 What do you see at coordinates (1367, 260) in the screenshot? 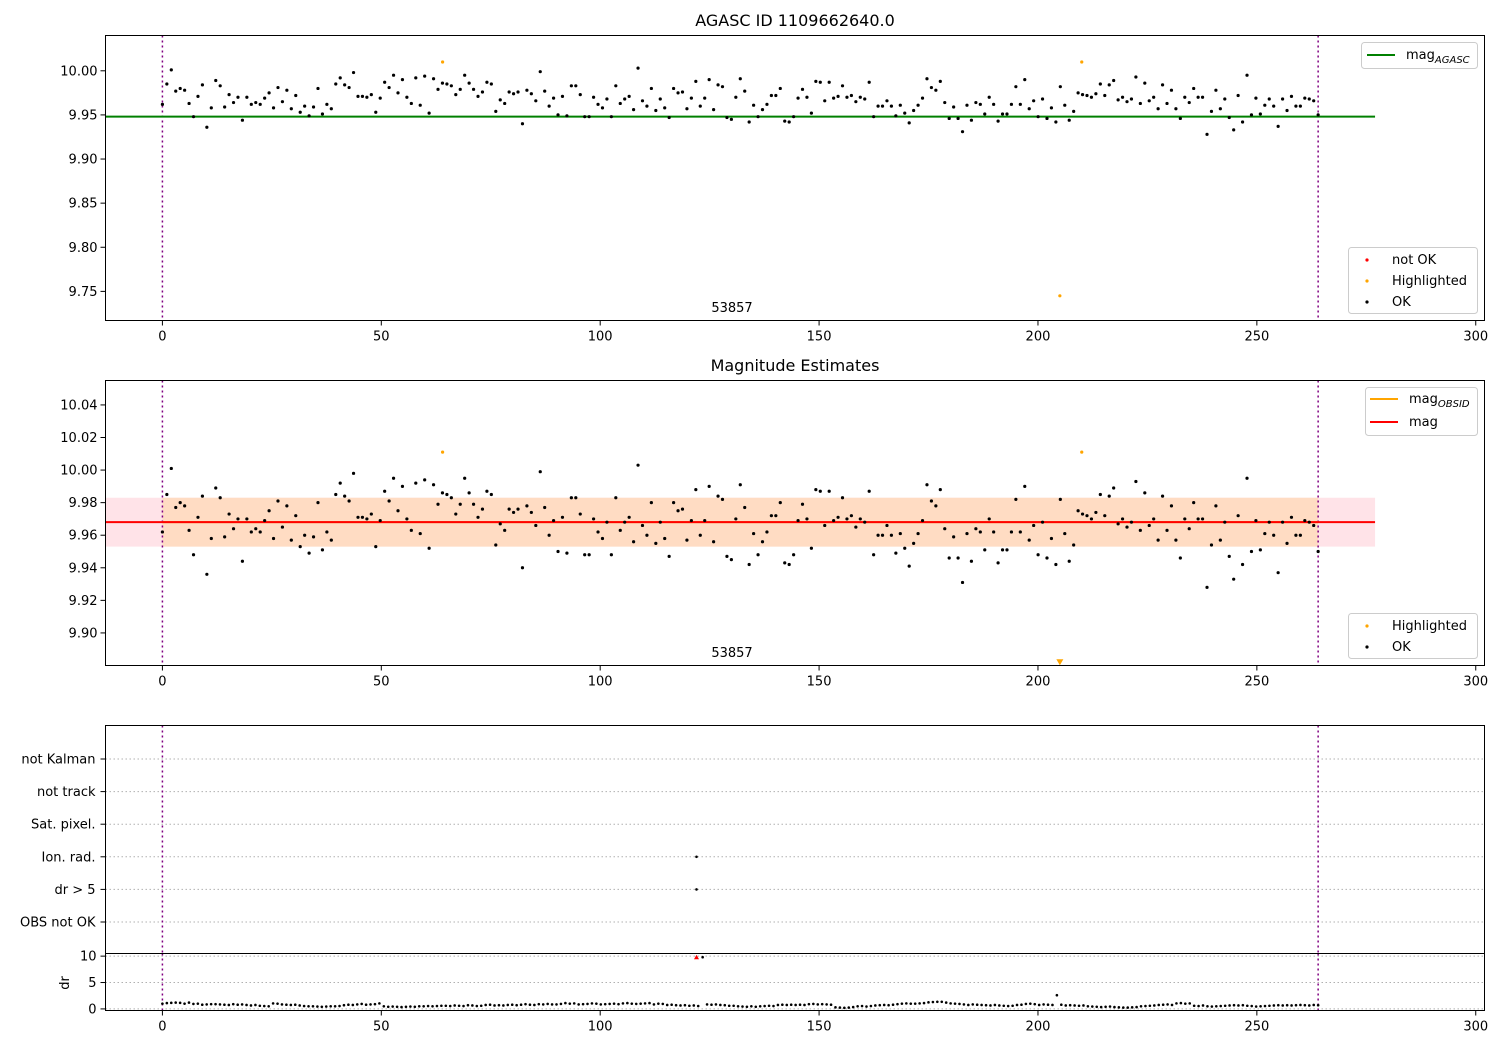
I see `legend-marker-not-ok` at bounding box center [1367, 260].